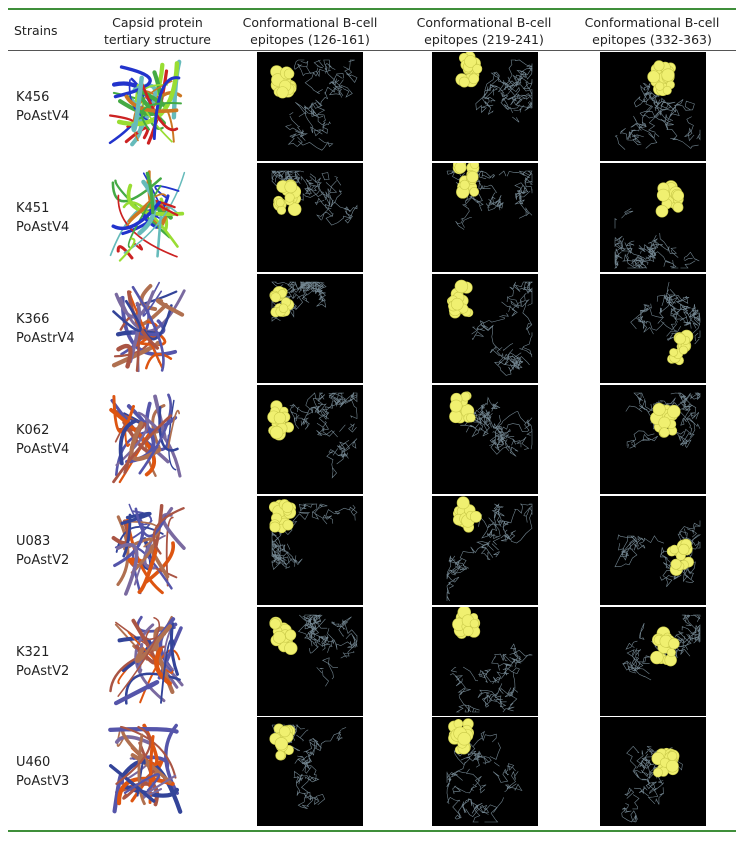 This screenshot has height=841, width=741. I want to click on header: Conformational B-cell epitopes (332-363), so click(652, 31).